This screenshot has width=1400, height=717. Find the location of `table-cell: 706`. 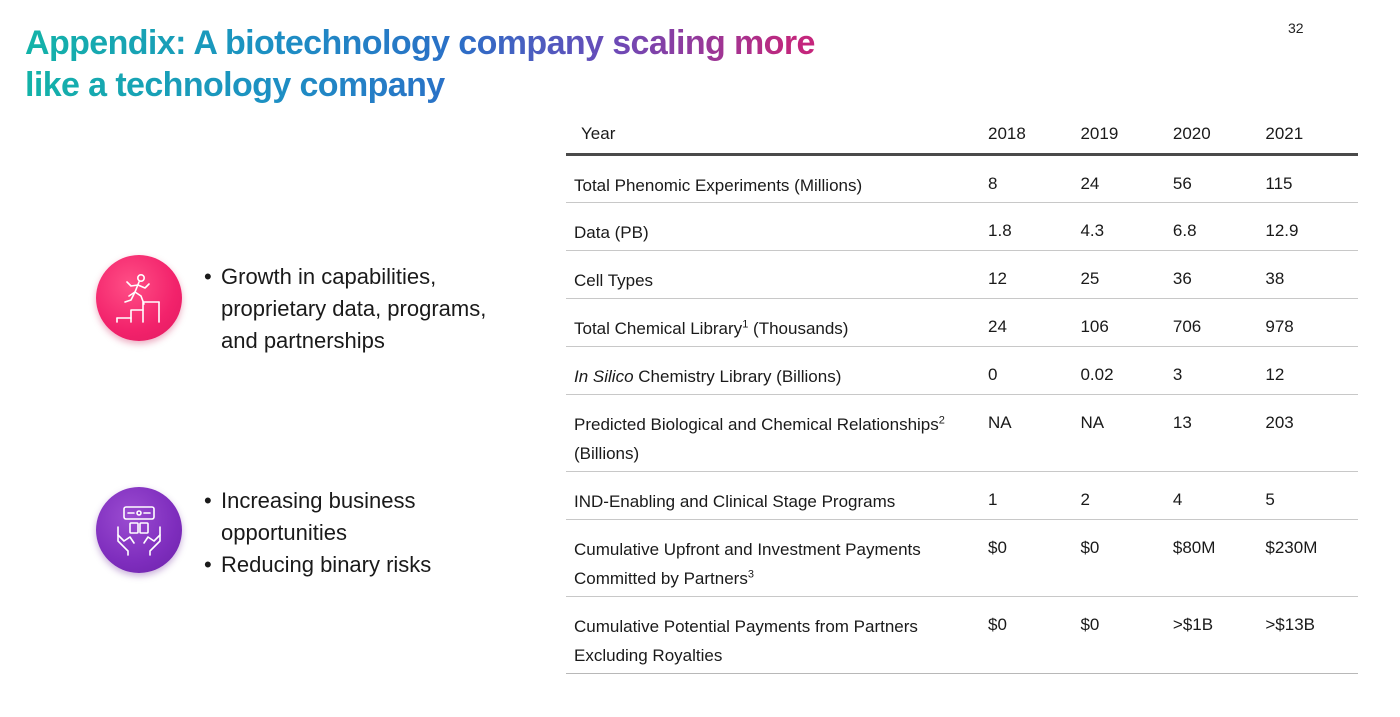

table-cell: 706 is located at coordinates (1219, 322).